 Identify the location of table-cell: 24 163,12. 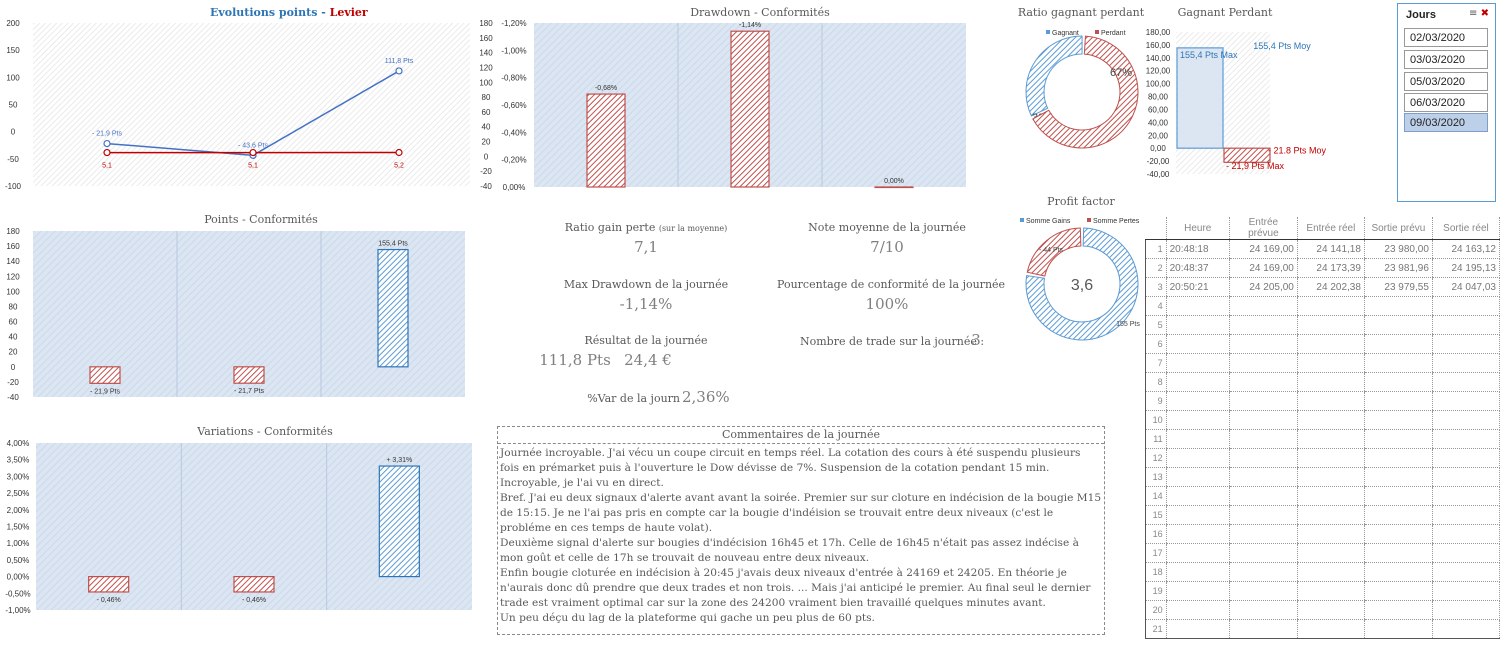
(1465, 249).